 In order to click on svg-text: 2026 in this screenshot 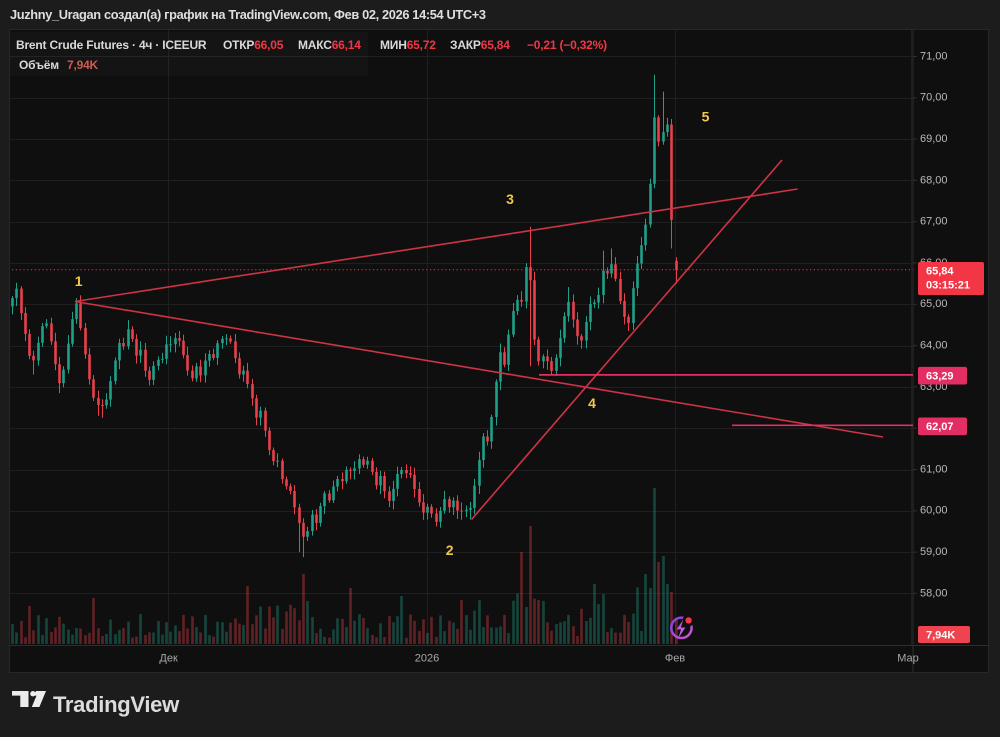, I will do `click(427, 659)`.